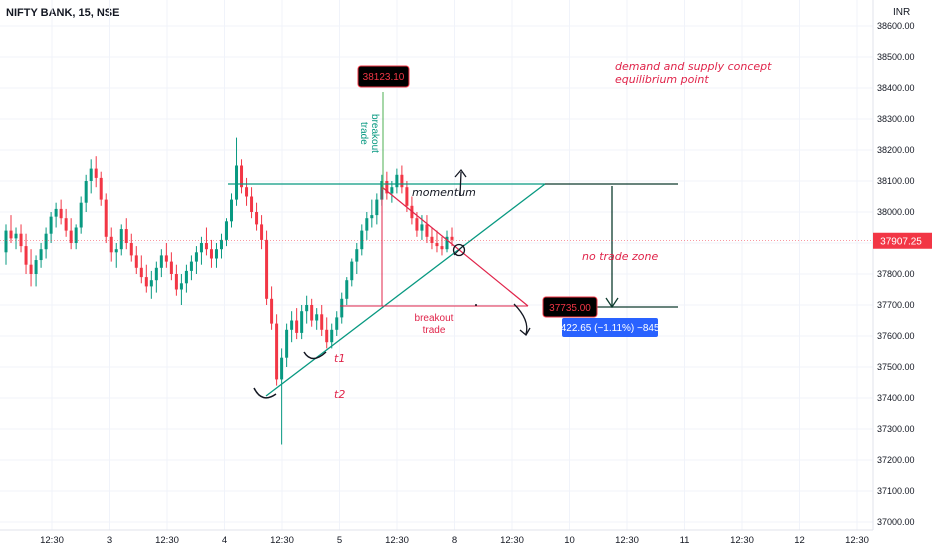 The height and width of the screenshot is (550, 932). I want to click on breakout-bottom-line2: trade, so click(434, 330).